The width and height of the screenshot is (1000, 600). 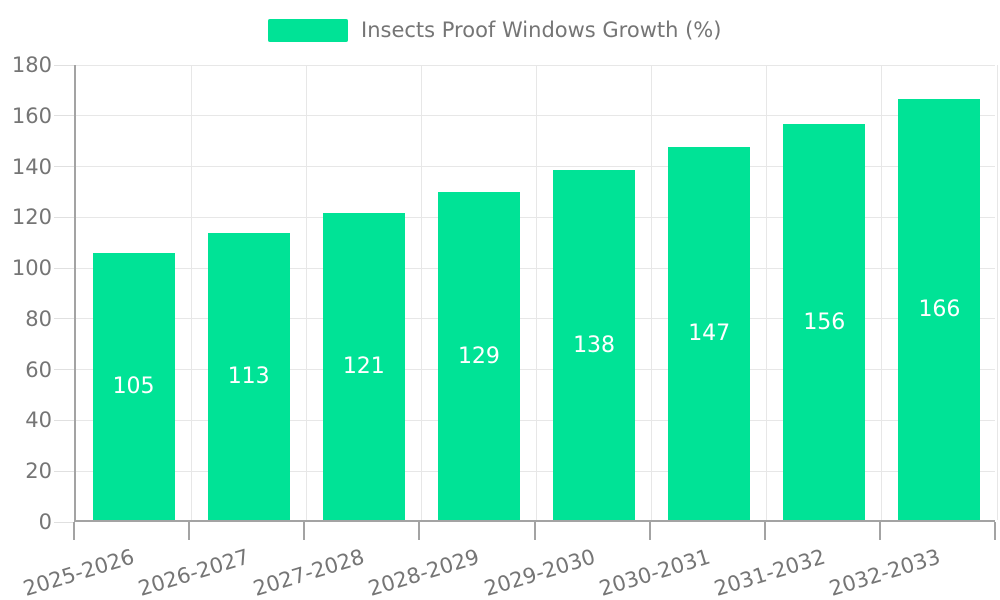 I want to click on bar-2026-2027: 113, so click(x=248, y=376).